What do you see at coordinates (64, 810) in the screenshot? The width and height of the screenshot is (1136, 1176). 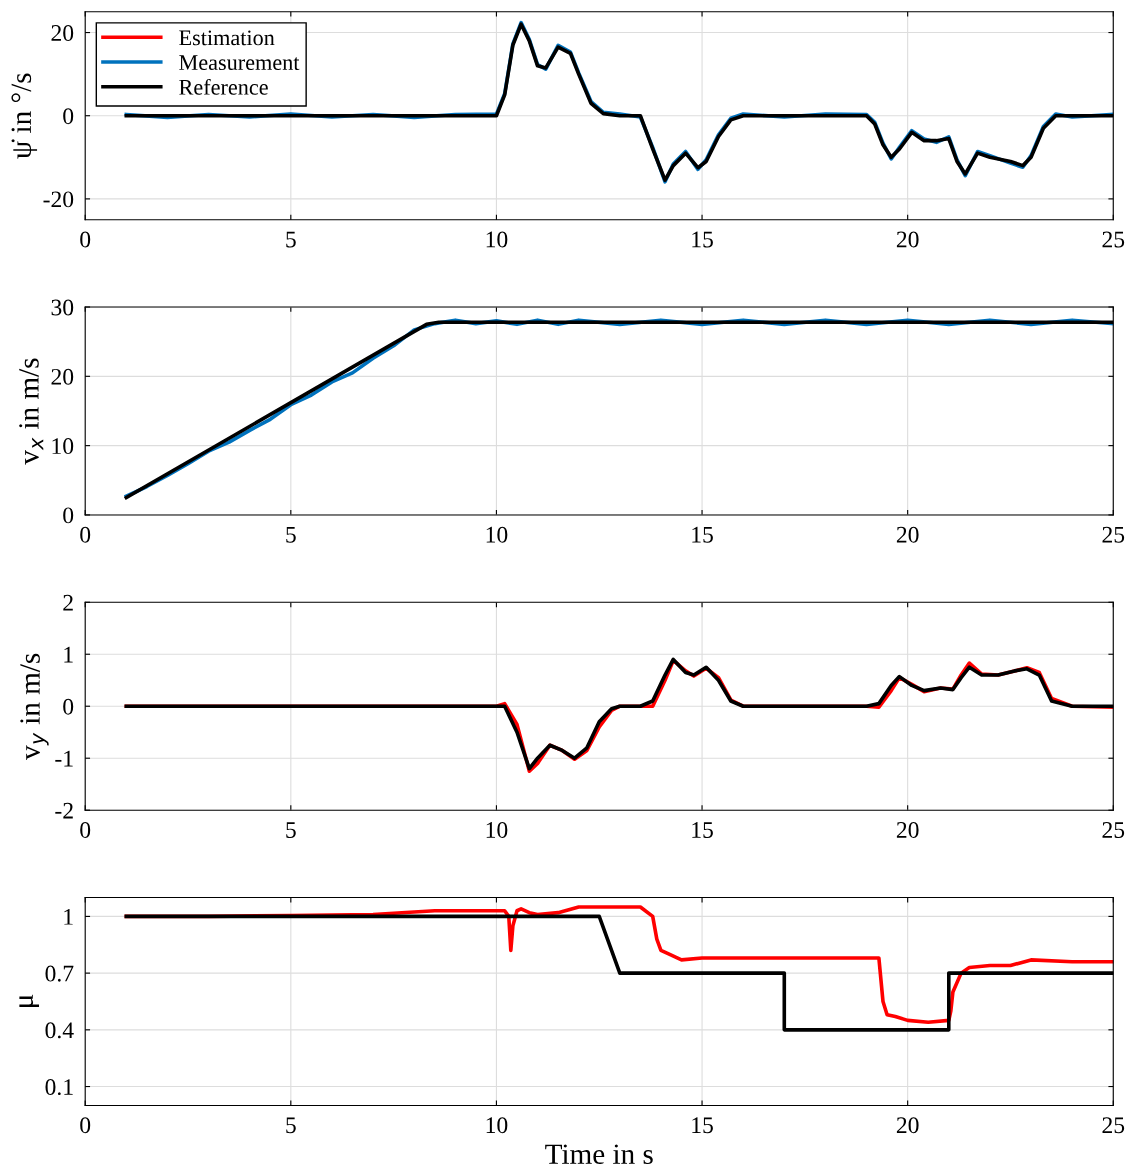 I see `y-tick-label: -2` at bounding box center [64, 810].